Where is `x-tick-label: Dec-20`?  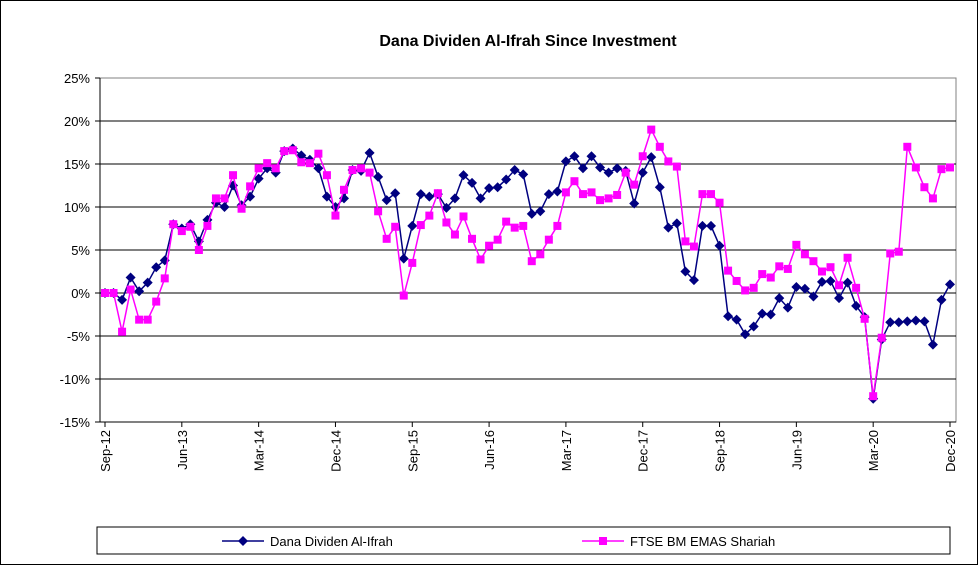
x-tick-label: Dec-20 is located at coordinates (950, 451).